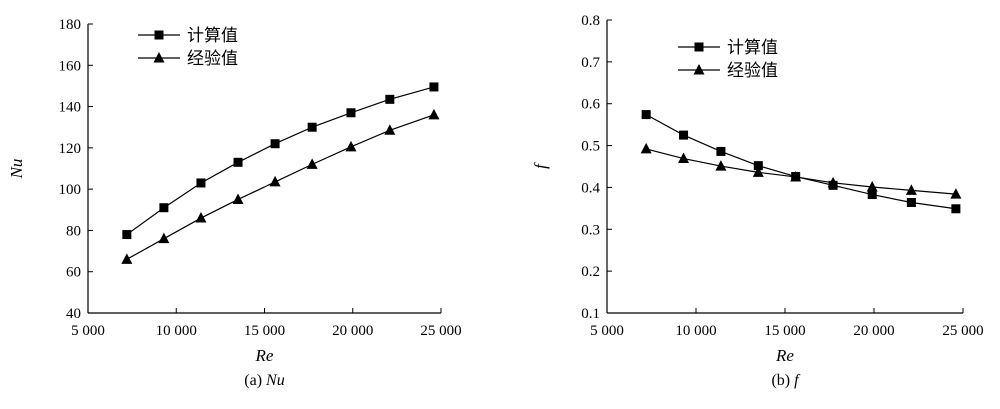  I want to click on y-tick-label: 0.8, so click(590, 21).